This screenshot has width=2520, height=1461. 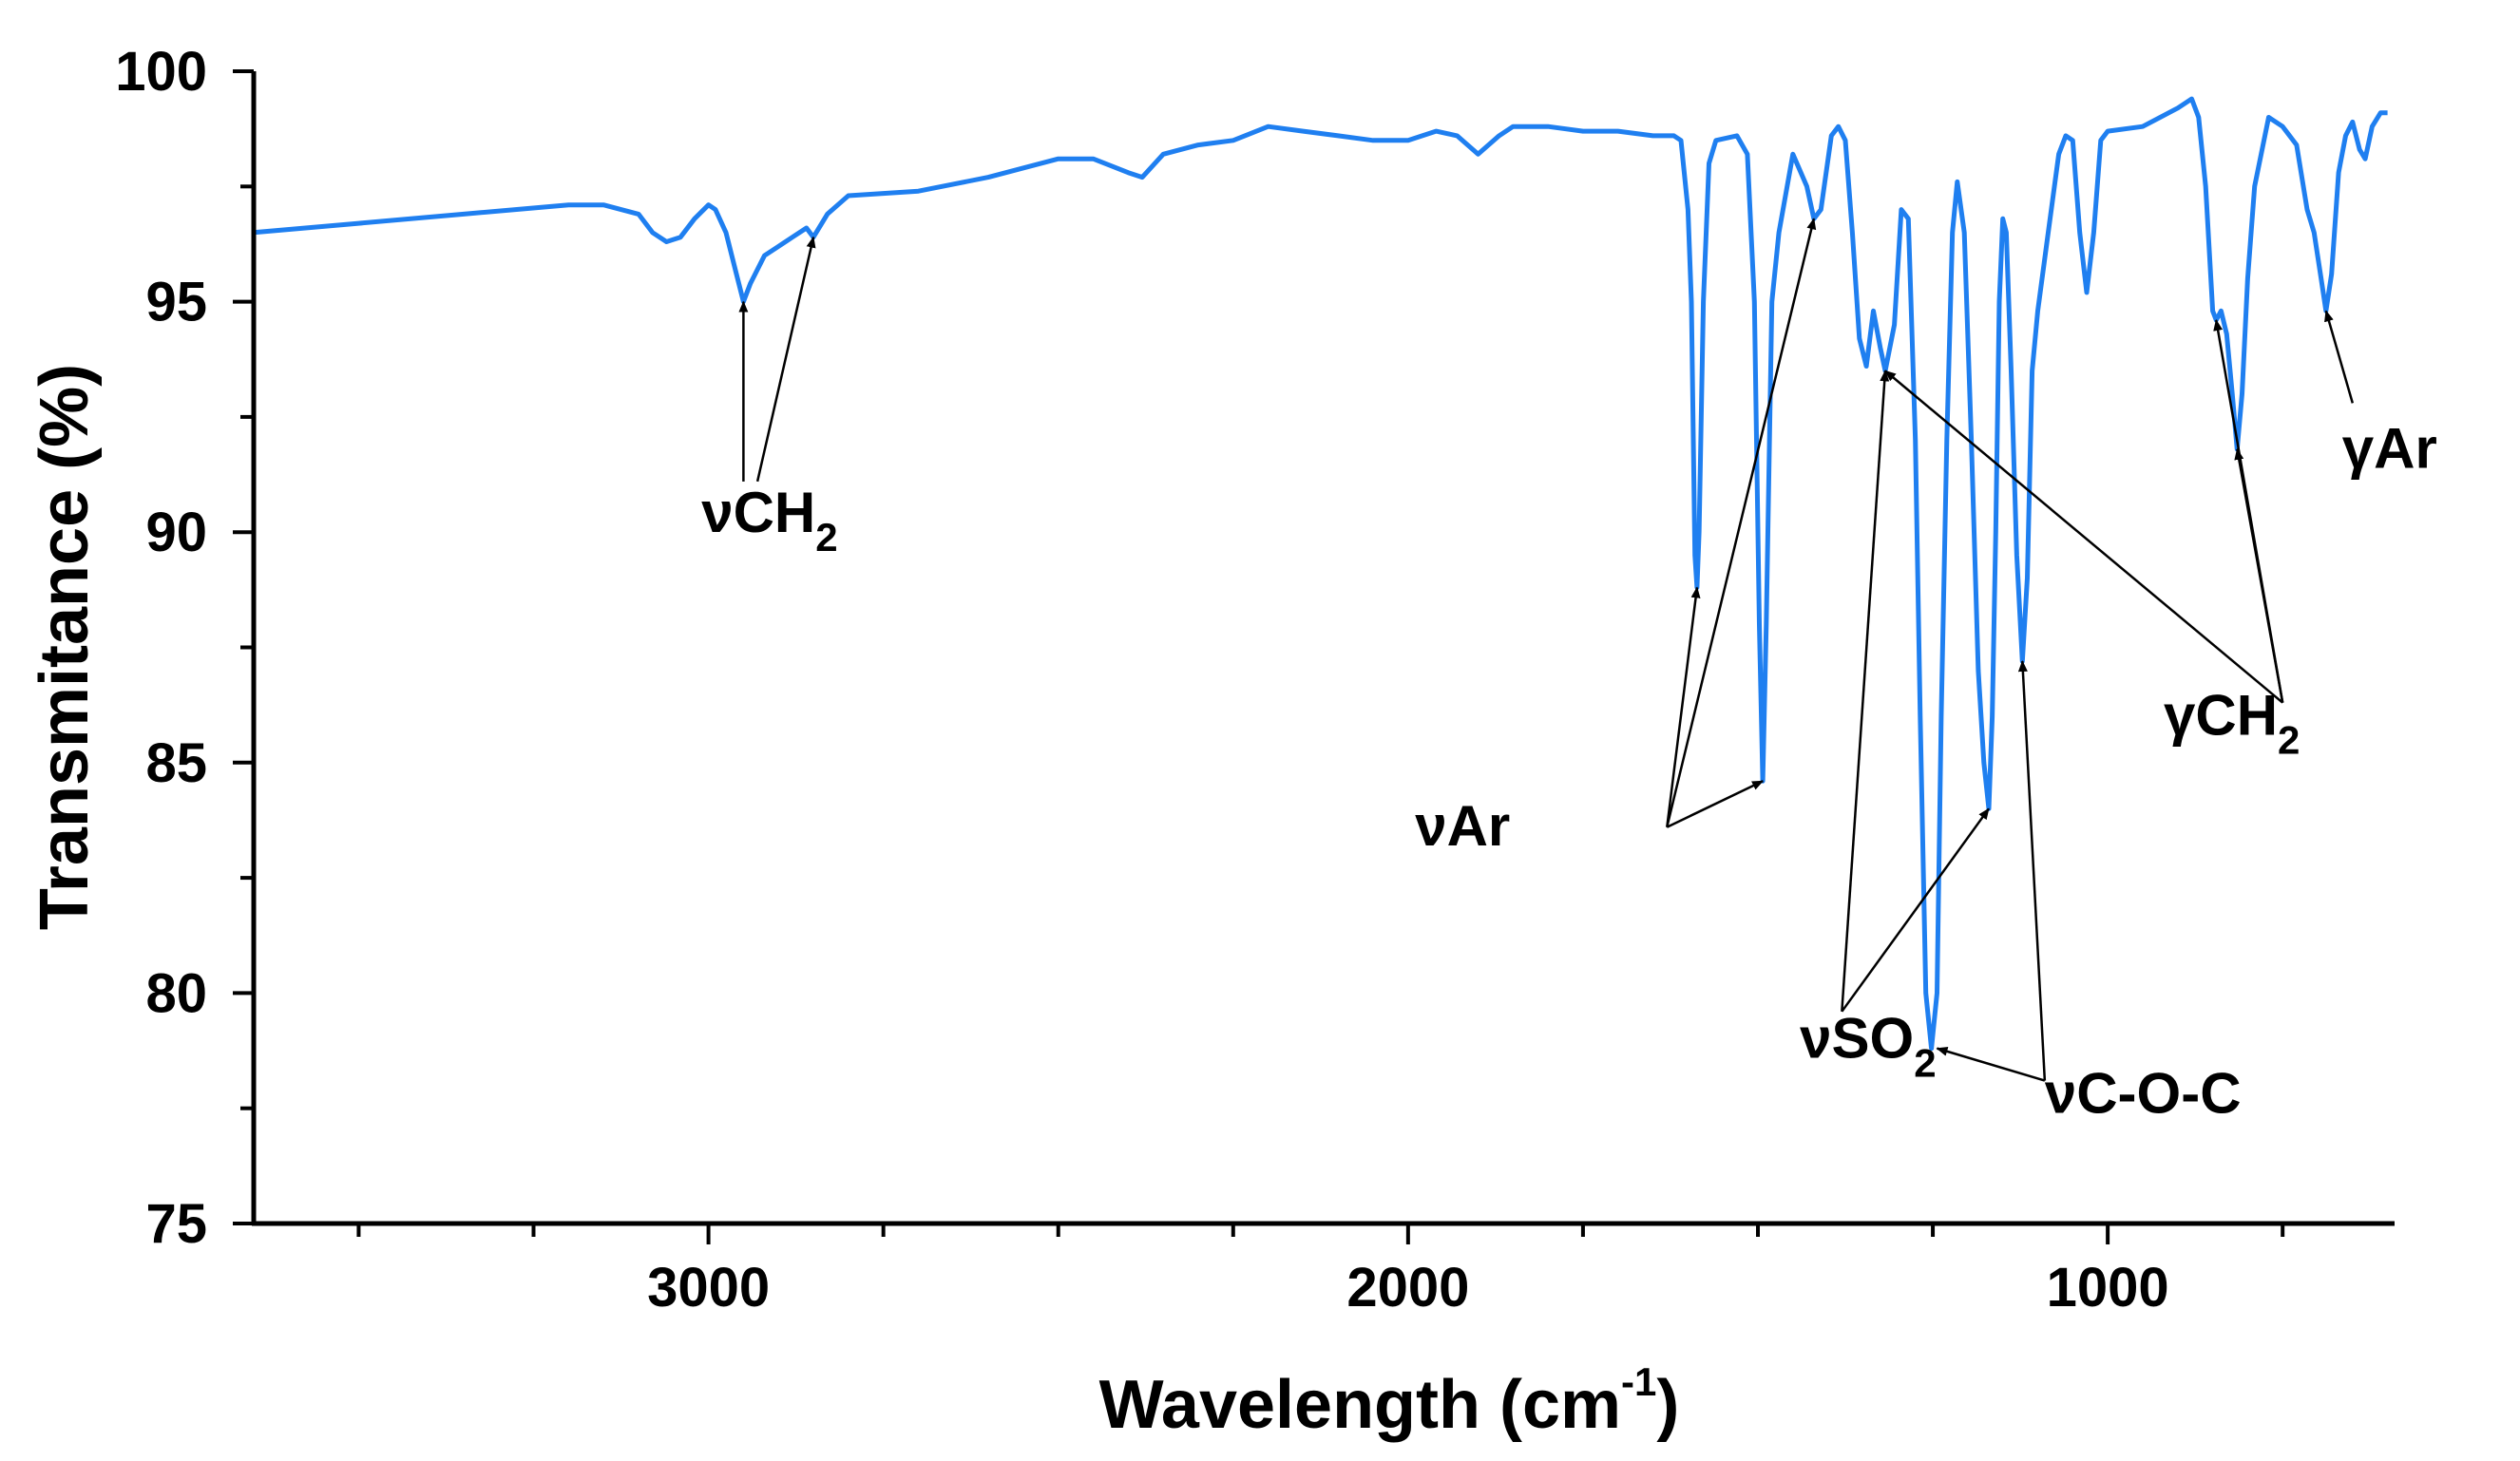 I want to click on x-axis-title: Wavelength (cm-1), so click(x=1389, y=1401).